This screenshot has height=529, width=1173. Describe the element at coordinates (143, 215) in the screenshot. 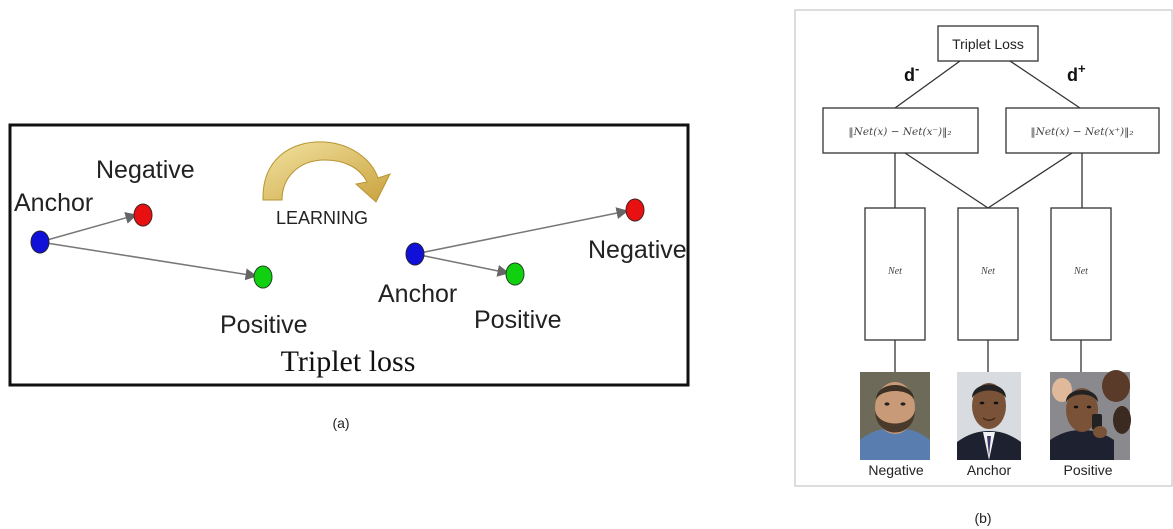

I see `negative-dot-before` at that location.